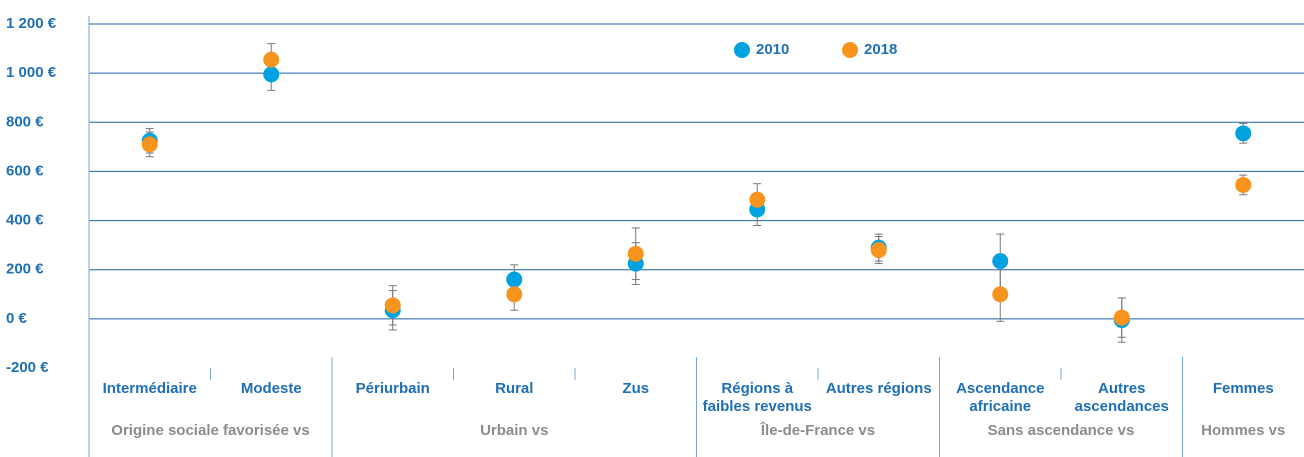 Image resolution: width=1304 pixels, height=457 pixels. I want to click on y-tick-label: 600 €, so click(25, 170).